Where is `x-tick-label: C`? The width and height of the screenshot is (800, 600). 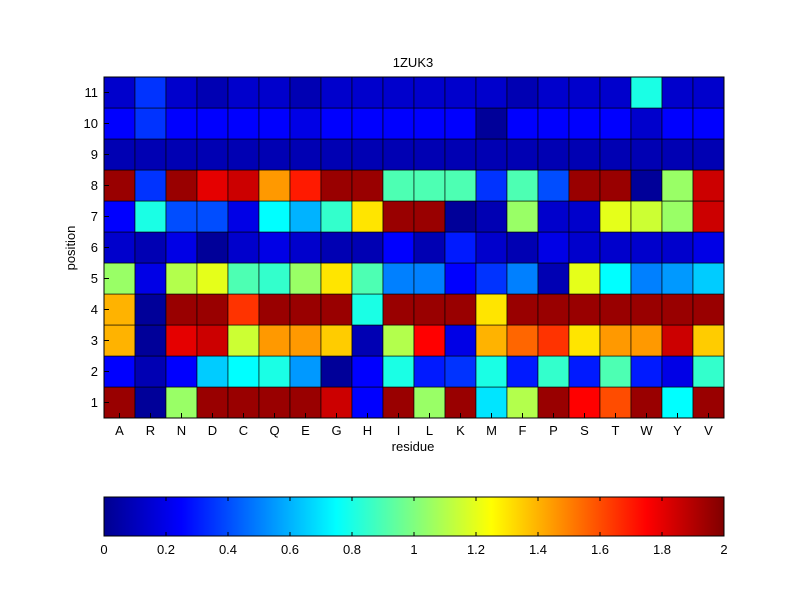 x-tick-label: C is located at coordinates (243, 430).